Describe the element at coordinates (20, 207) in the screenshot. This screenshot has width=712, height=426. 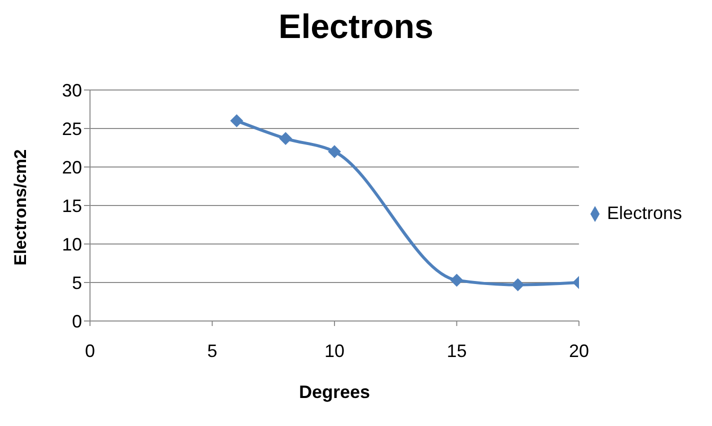
I see `y-axis-title: Electrons/cm2` at that location.